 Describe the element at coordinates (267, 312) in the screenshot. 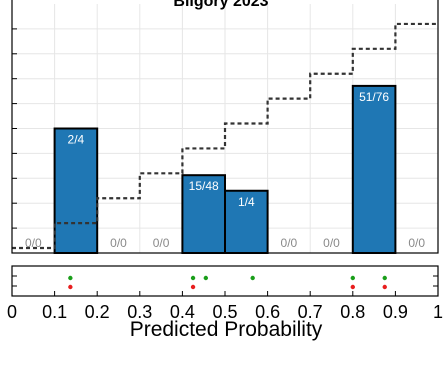

I see `x-tick-label: 0.6` at that location.